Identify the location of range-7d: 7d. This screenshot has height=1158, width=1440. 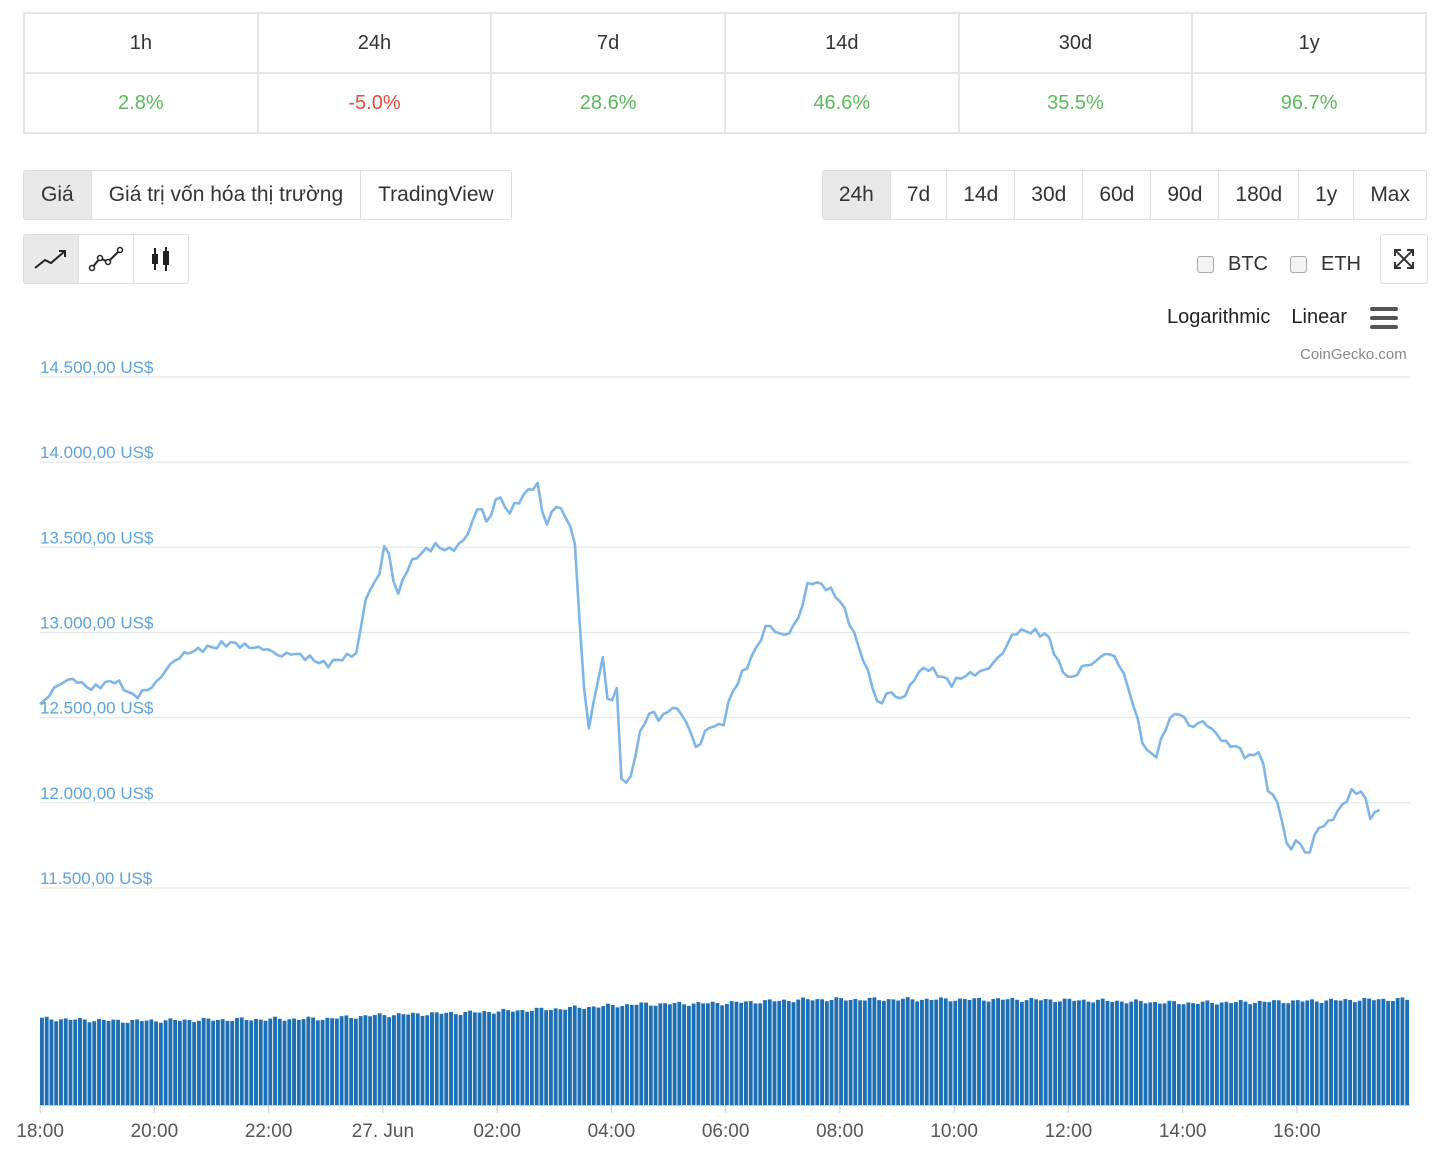
(919, 195).